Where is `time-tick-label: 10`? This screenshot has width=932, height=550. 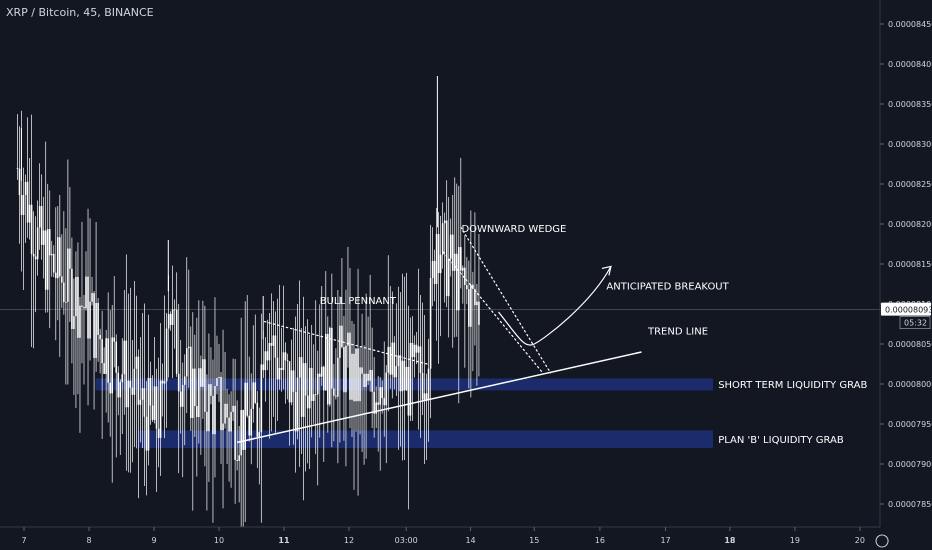 time-tick-label: 10 is located at coordinates (219, 540).